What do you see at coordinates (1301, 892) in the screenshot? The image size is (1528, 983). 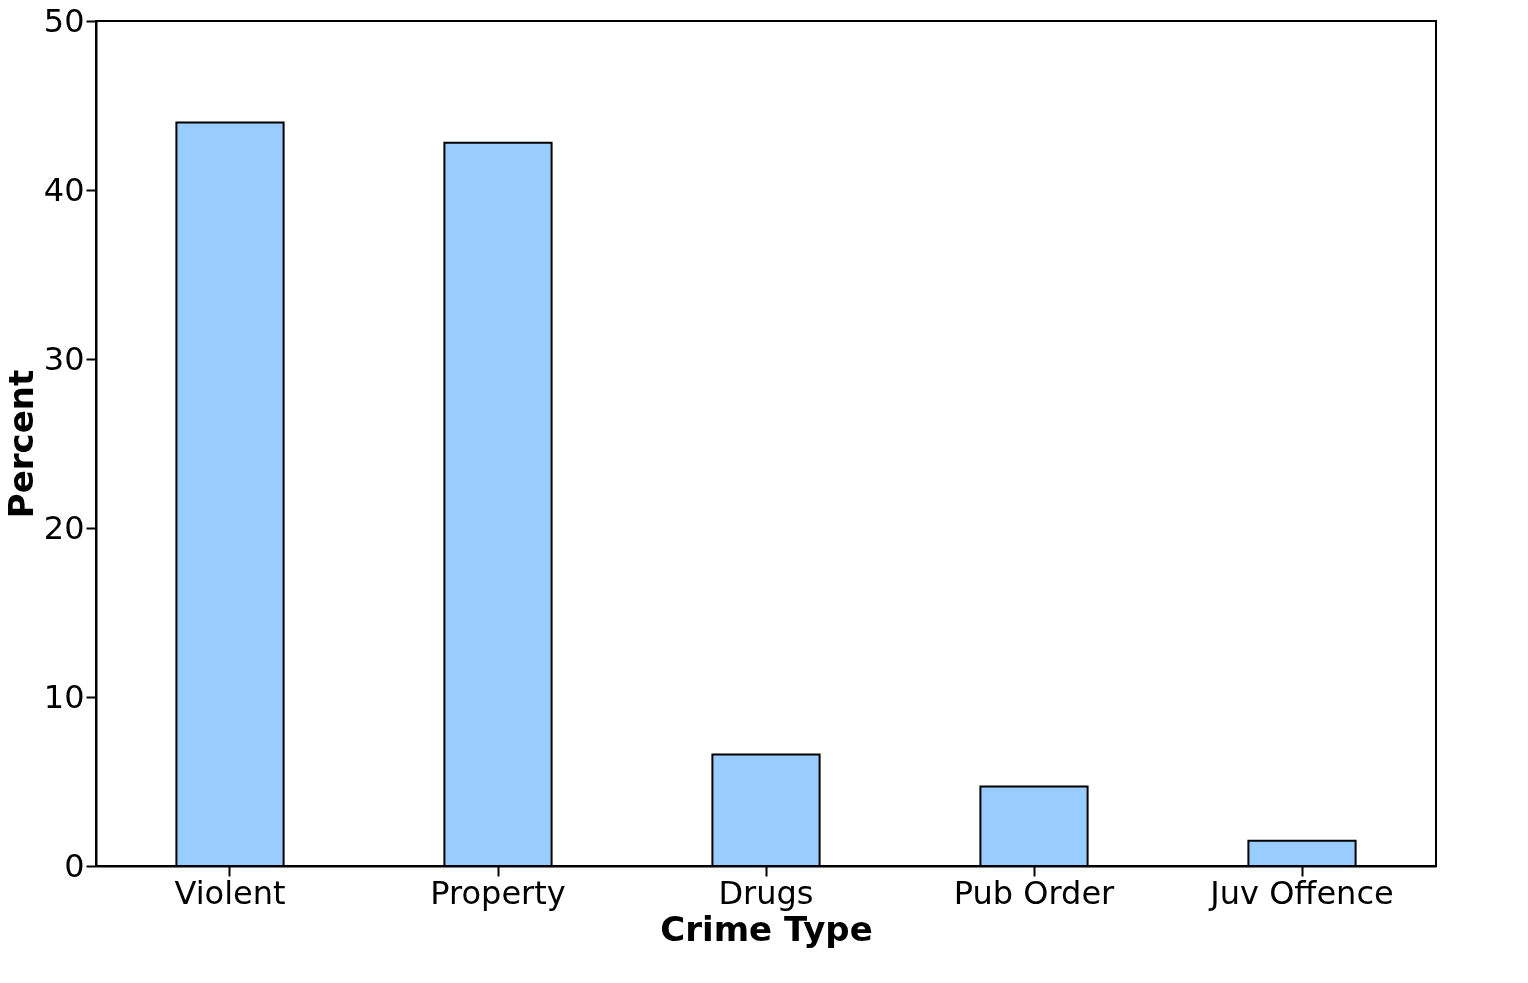 I see `x-tick-label: Juv Offence` at bounding box center [1301, 892].